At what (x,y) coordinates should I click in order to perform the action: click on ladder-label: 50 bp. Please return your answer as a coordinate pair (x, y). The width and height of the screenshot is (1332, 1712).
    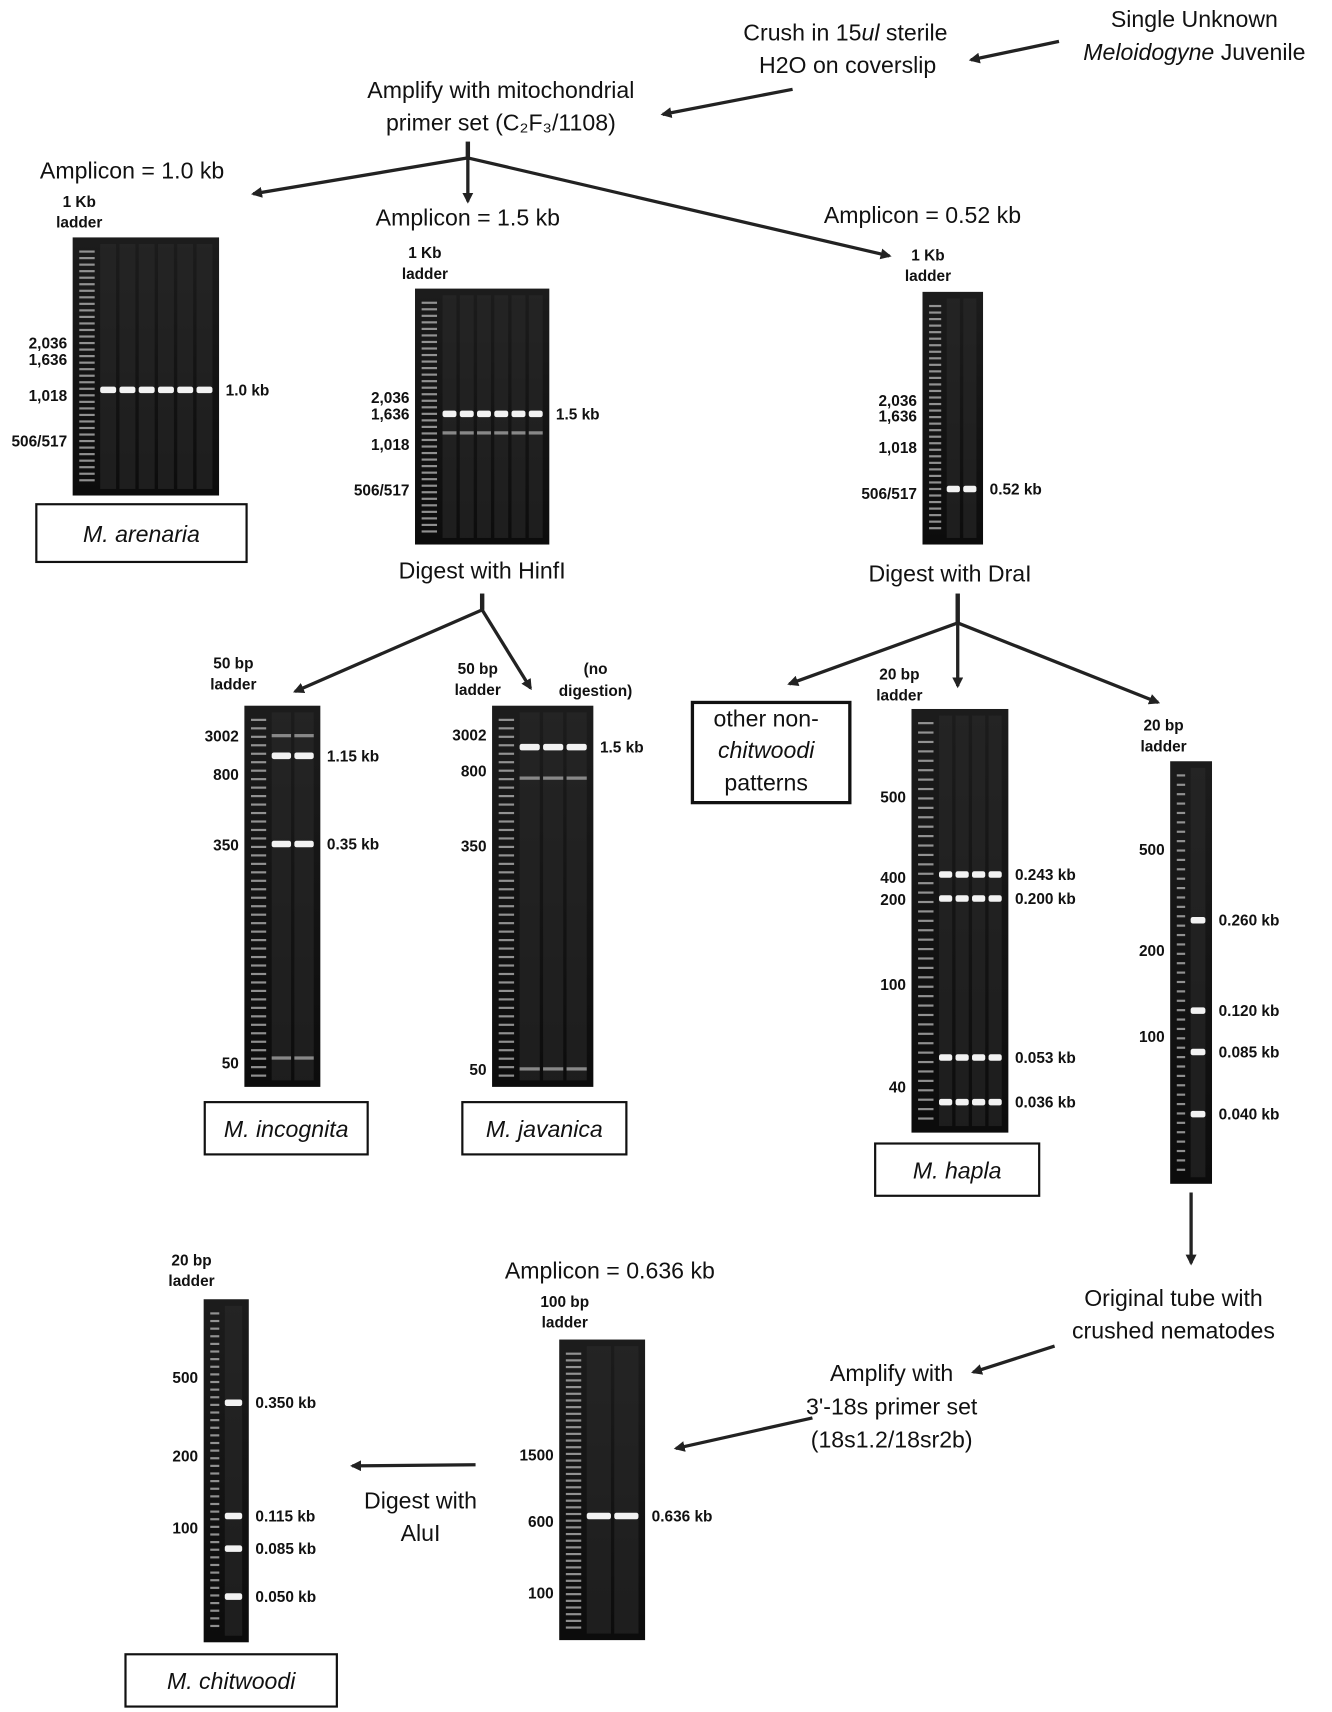
    Looking at the image, I should click on (478, 669).